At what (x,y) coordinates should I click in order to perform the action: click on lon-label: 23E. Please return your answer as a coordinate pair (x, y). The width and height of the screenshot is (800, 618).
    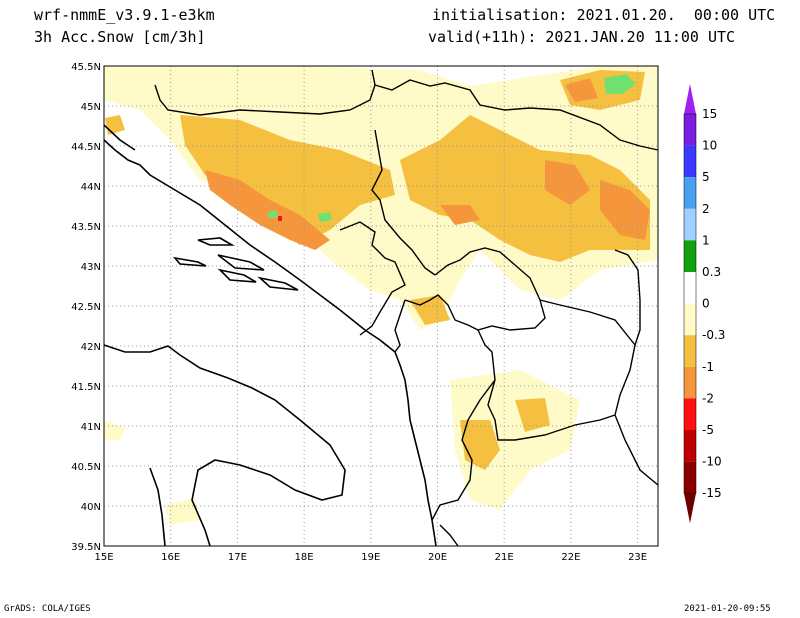
    Looking at the image, I should click on (637, 557).